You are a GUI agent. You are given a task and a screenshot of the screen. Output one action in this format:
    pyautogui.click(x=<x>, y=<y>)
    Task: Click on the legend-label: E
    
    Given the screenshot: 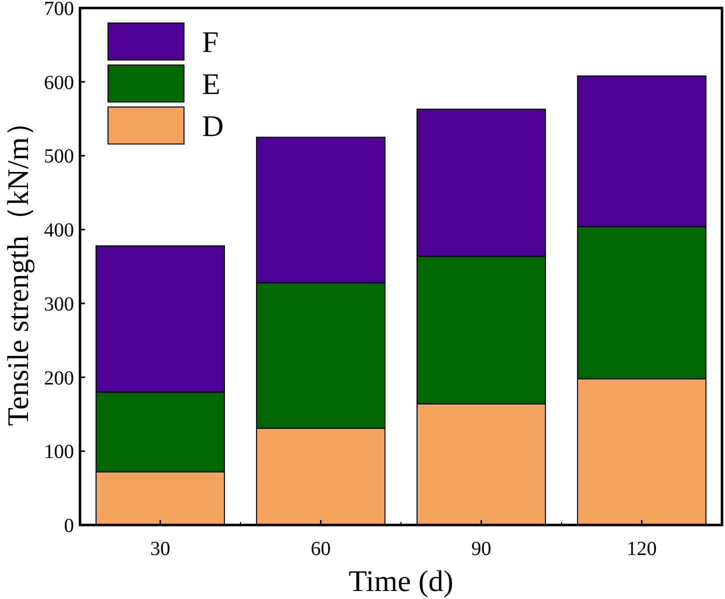 What is the action you would take?
    pyautogui.click(x=211, y=84)
    